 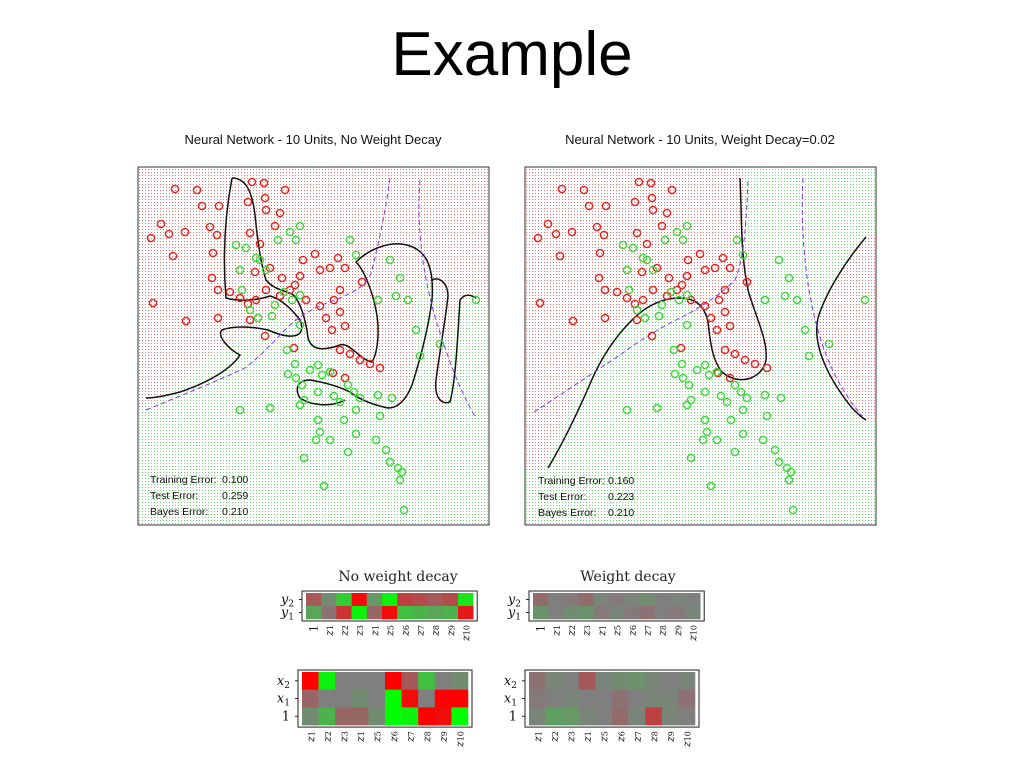 I want to click on bayes-error-label: Bayes Error:, so click(x=567, y=513).